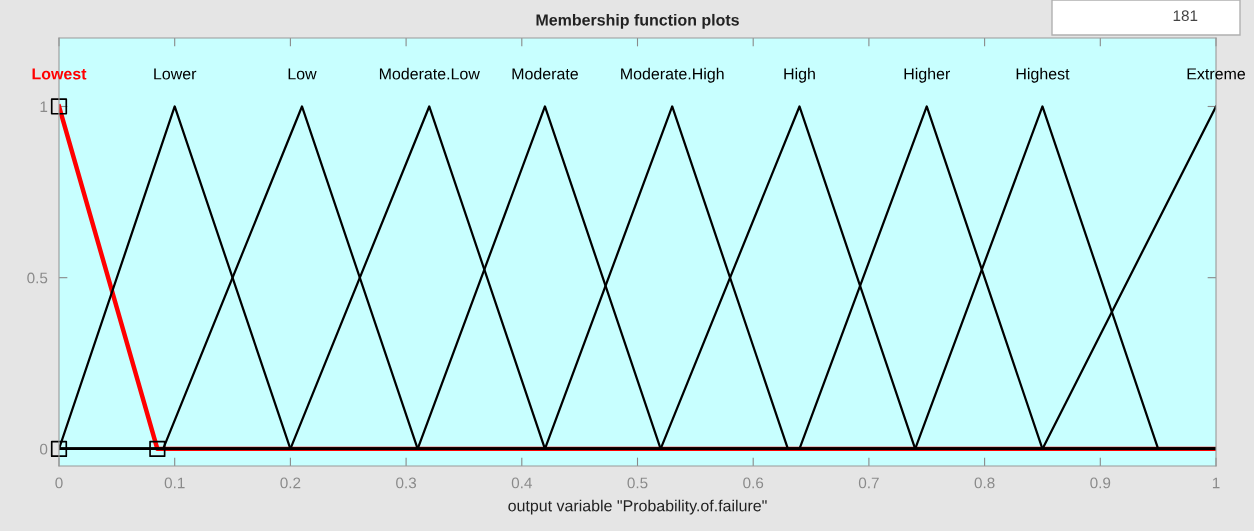 The image size is (1254, 531). I want to click on y-tick-label: 0, so click(43, 449).